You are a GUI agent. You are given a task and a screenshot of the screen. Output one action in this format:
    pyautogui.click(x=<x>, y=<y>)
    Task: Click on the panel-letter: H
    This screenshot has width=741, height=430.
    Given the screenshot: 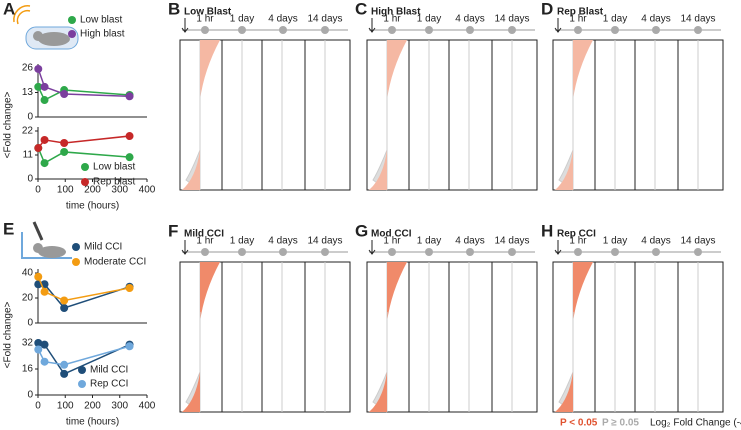 What is the action you would take?
    pyautogui.click(x=547, y=230)
    